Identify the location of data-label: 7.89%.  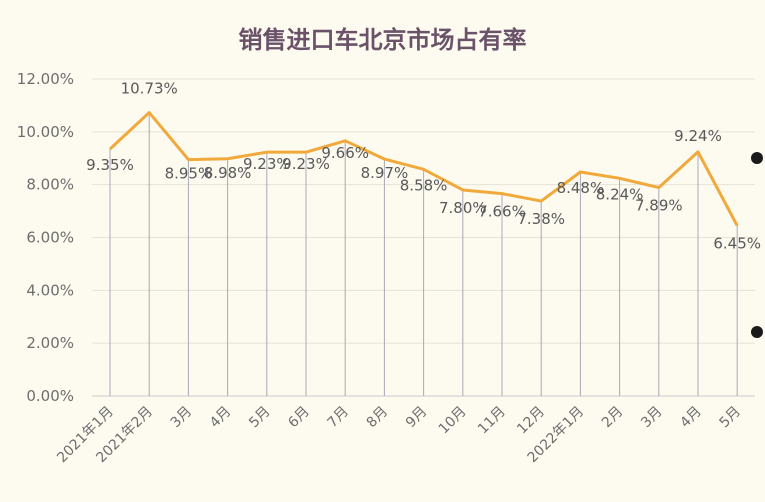
(659, 206).